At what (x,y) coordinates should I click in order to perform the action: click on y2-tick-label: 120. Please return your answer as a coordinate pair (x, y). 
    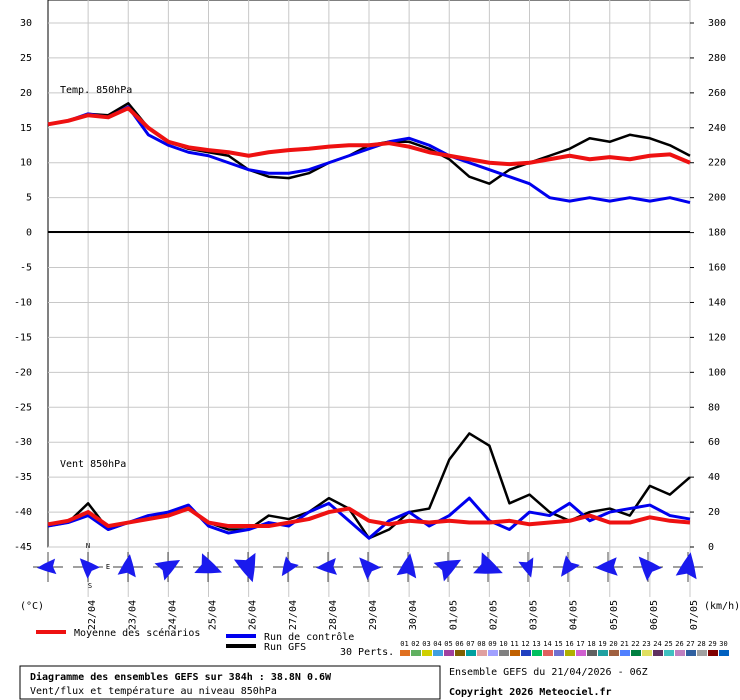
    Looking at the image, I should click on (717, 337).